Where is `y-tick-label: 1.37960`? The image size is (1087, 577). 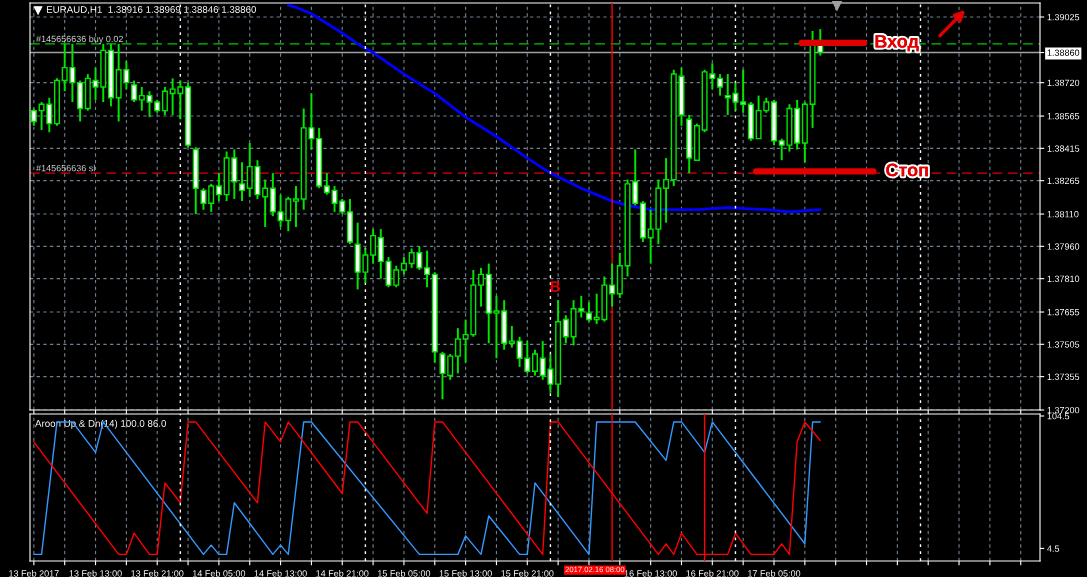 y-tick-label: 1.37960 is located at coordinates (1063, 246).